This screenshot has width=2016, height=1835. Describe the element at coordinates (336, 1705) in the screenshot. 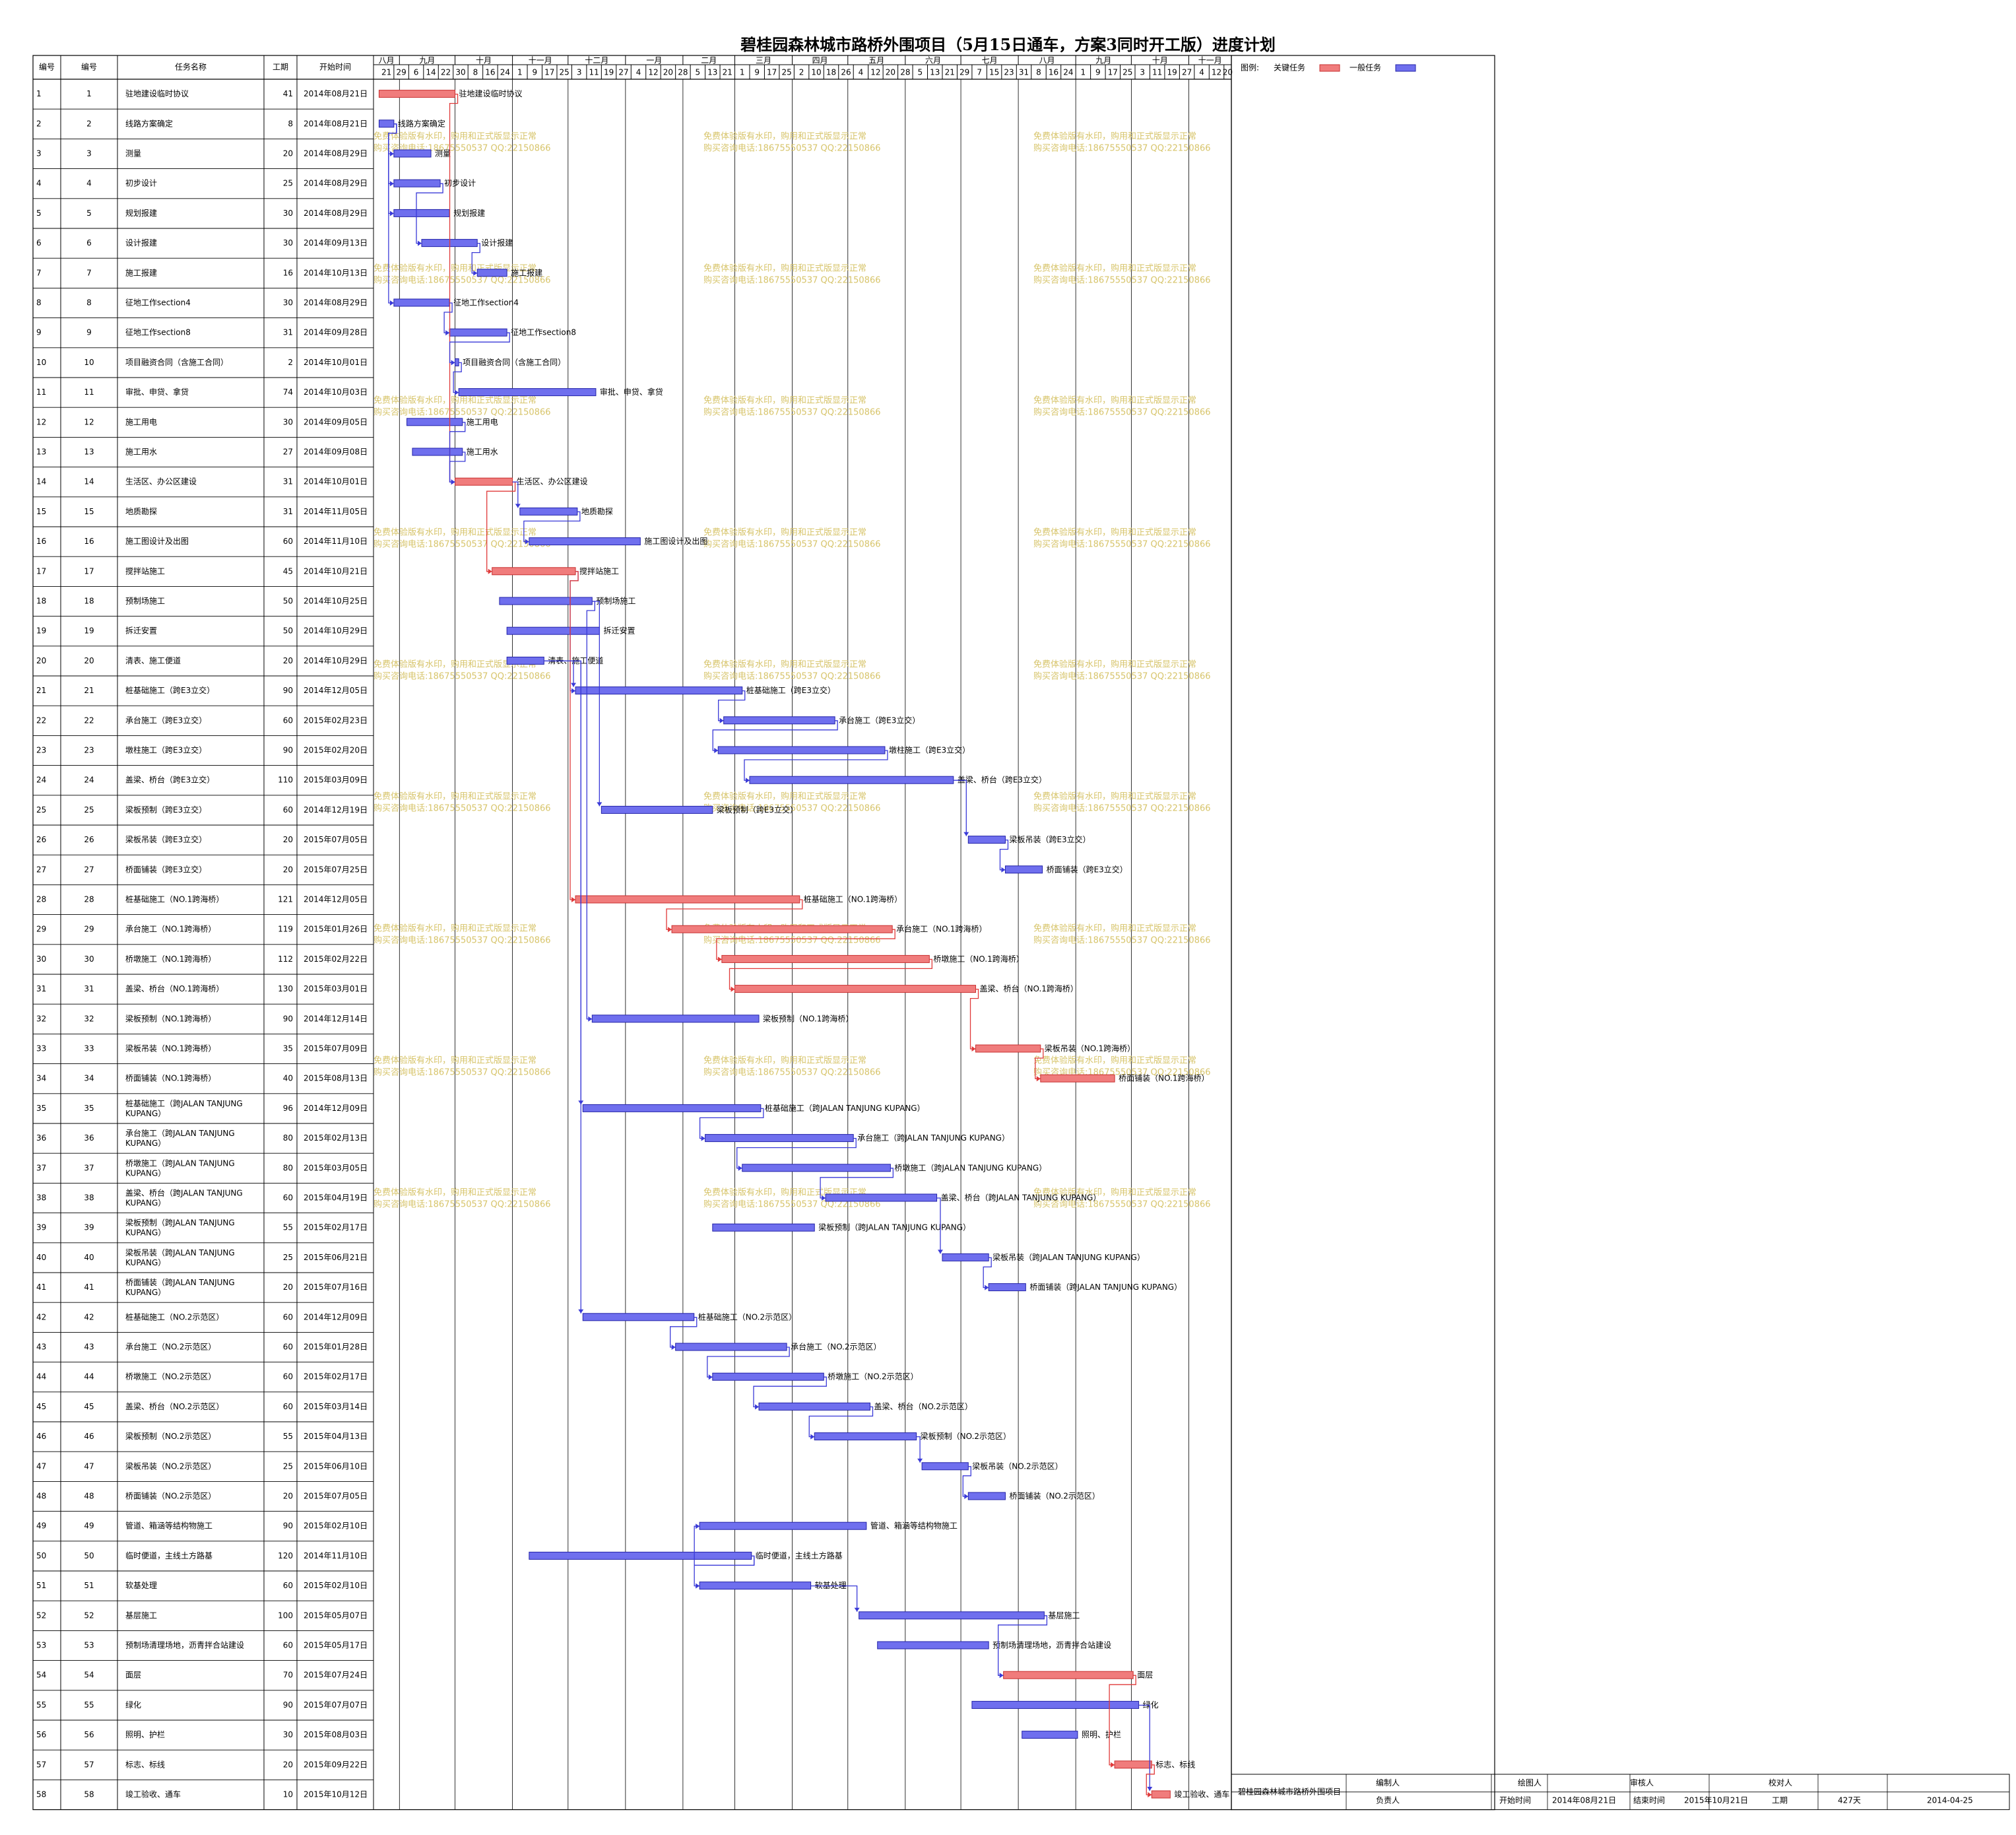

I see `task-start: 2015年07月07日` at that location.